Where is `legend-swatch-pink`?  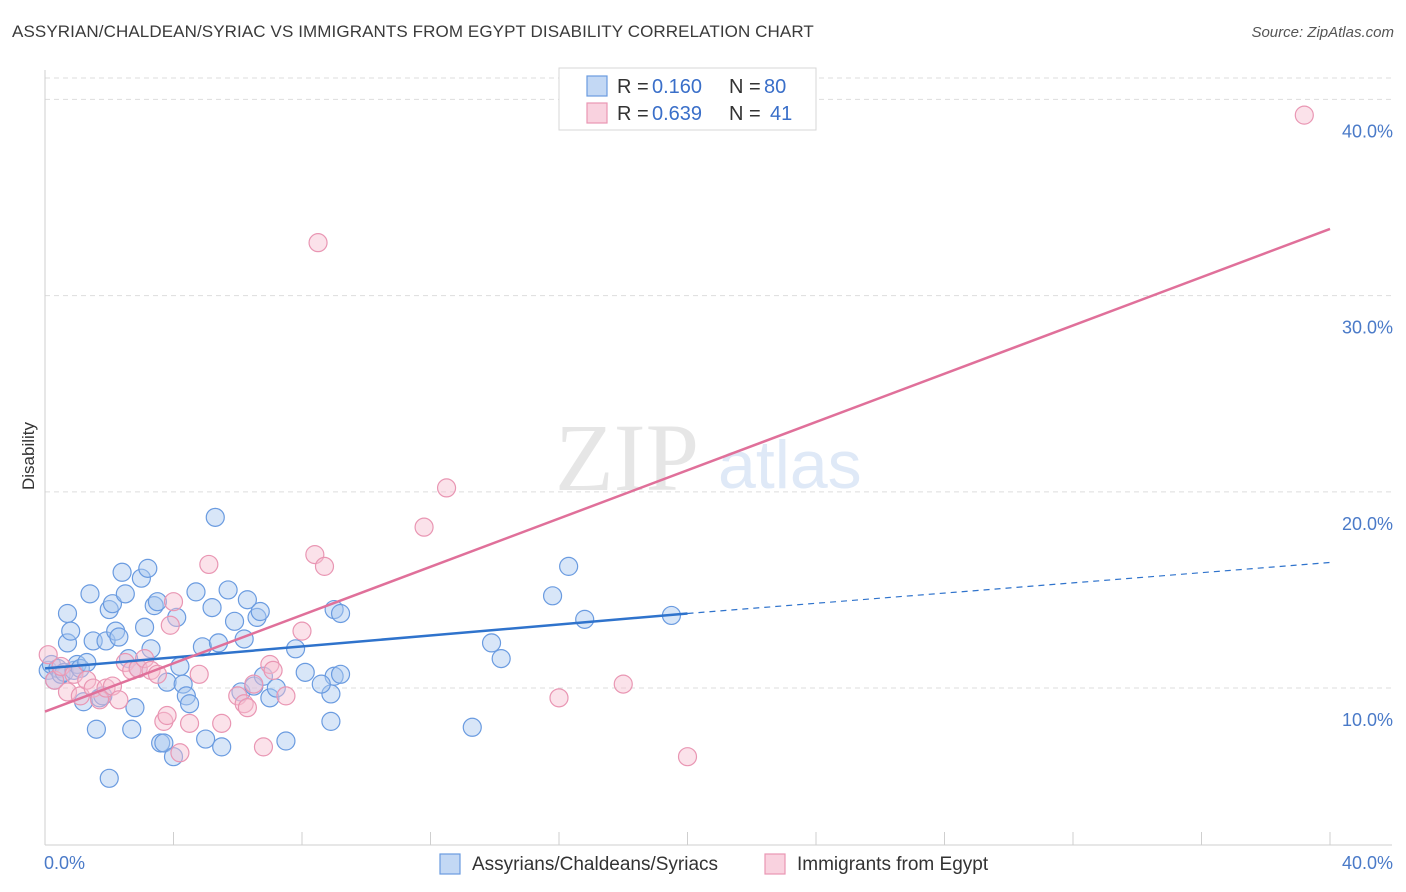 legend-swatch-pink is located at coordinates (597, 113).